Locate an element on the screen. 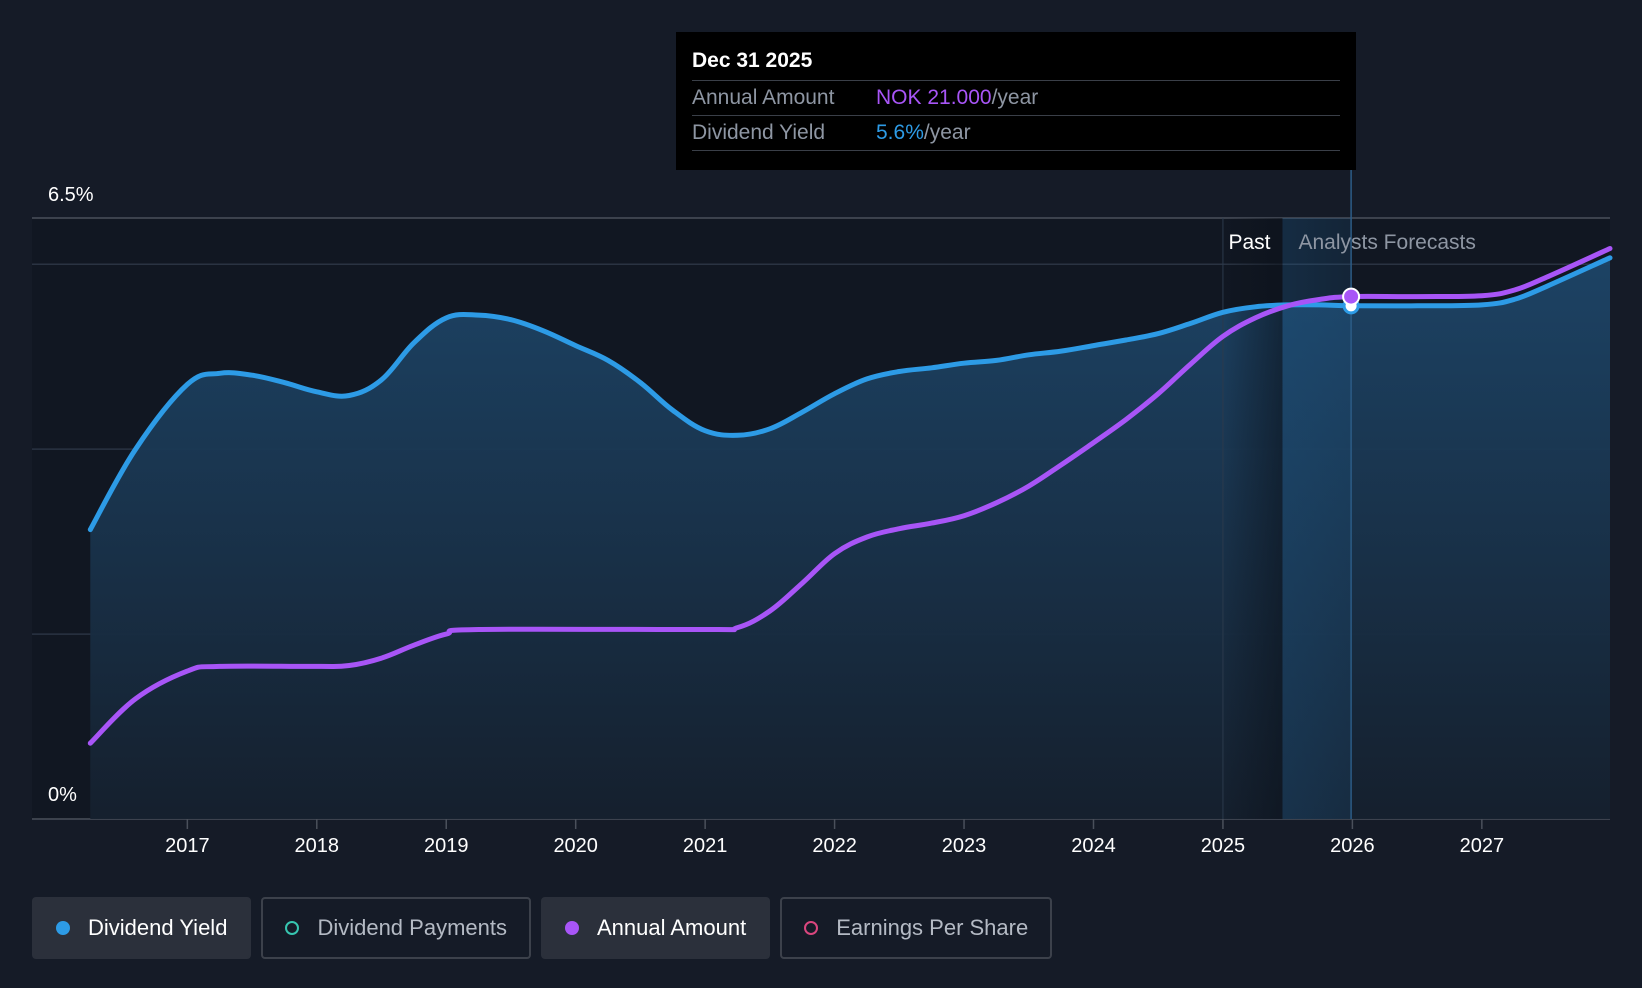 Image resolution: width=1642 pixels, height=988 pixels. x-tick-label: 2025 is located at coordinates (1223, 846).